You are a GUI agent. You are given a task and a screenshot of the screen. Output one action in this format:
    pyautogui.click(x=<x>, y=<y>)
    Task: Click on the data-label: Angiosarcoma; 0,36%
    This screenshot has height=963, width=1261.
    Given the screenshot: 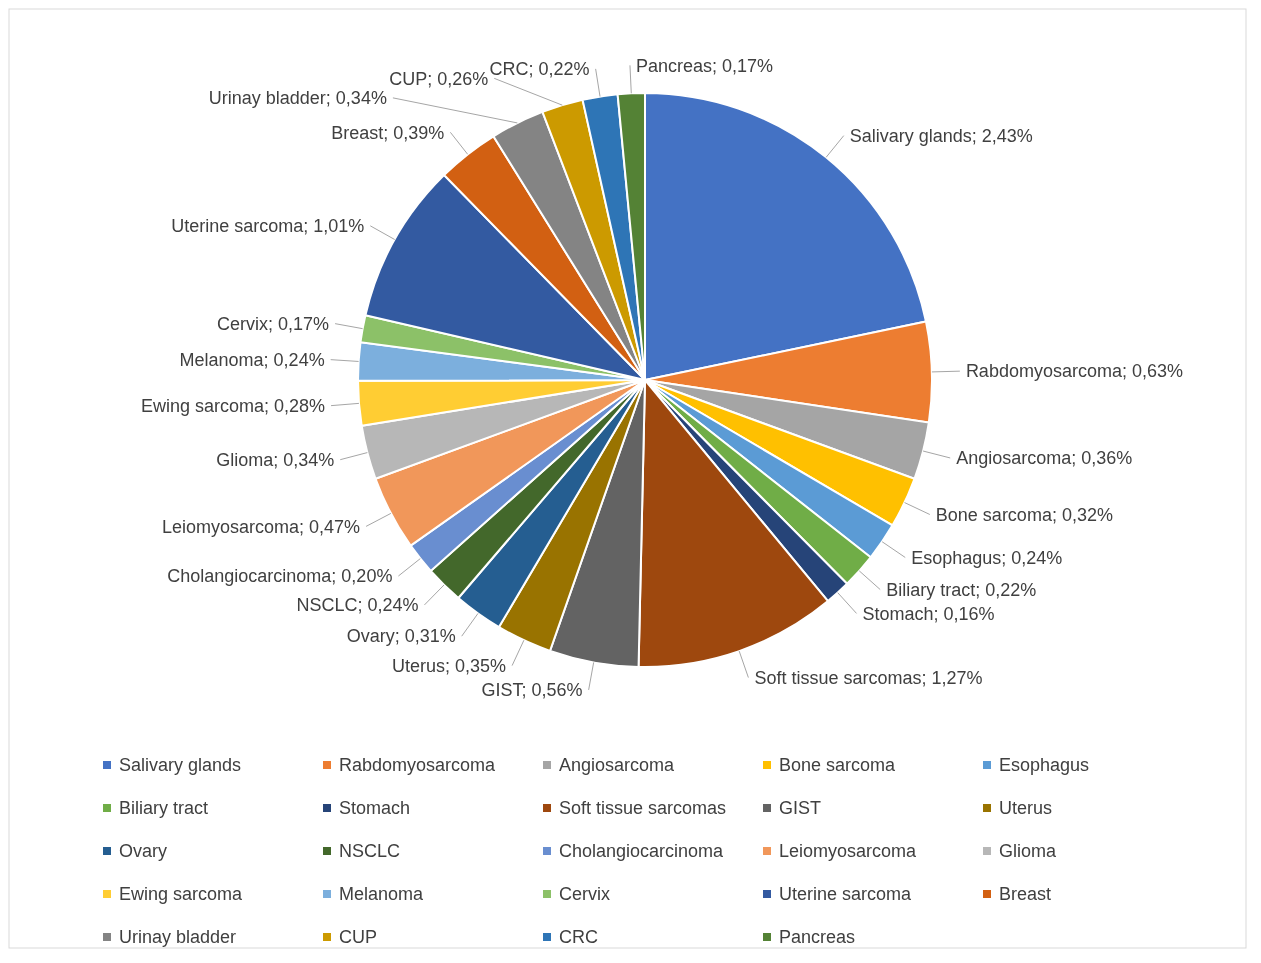 What is the action you would take?
    pyautogui.click(x=1044, y=458)
    